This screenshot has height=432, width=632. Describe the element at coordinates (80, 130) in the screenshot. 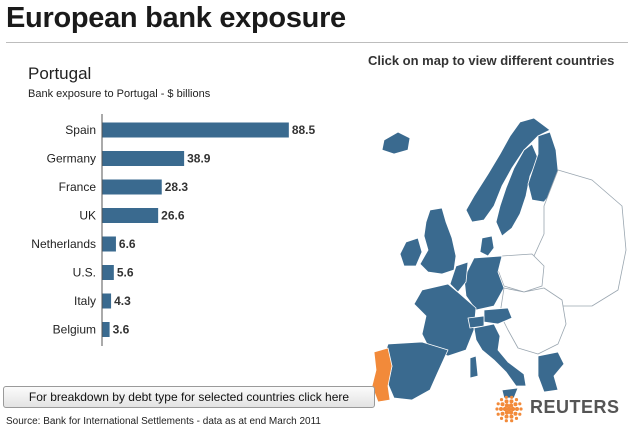

I see `category-label: Spain` at that location.